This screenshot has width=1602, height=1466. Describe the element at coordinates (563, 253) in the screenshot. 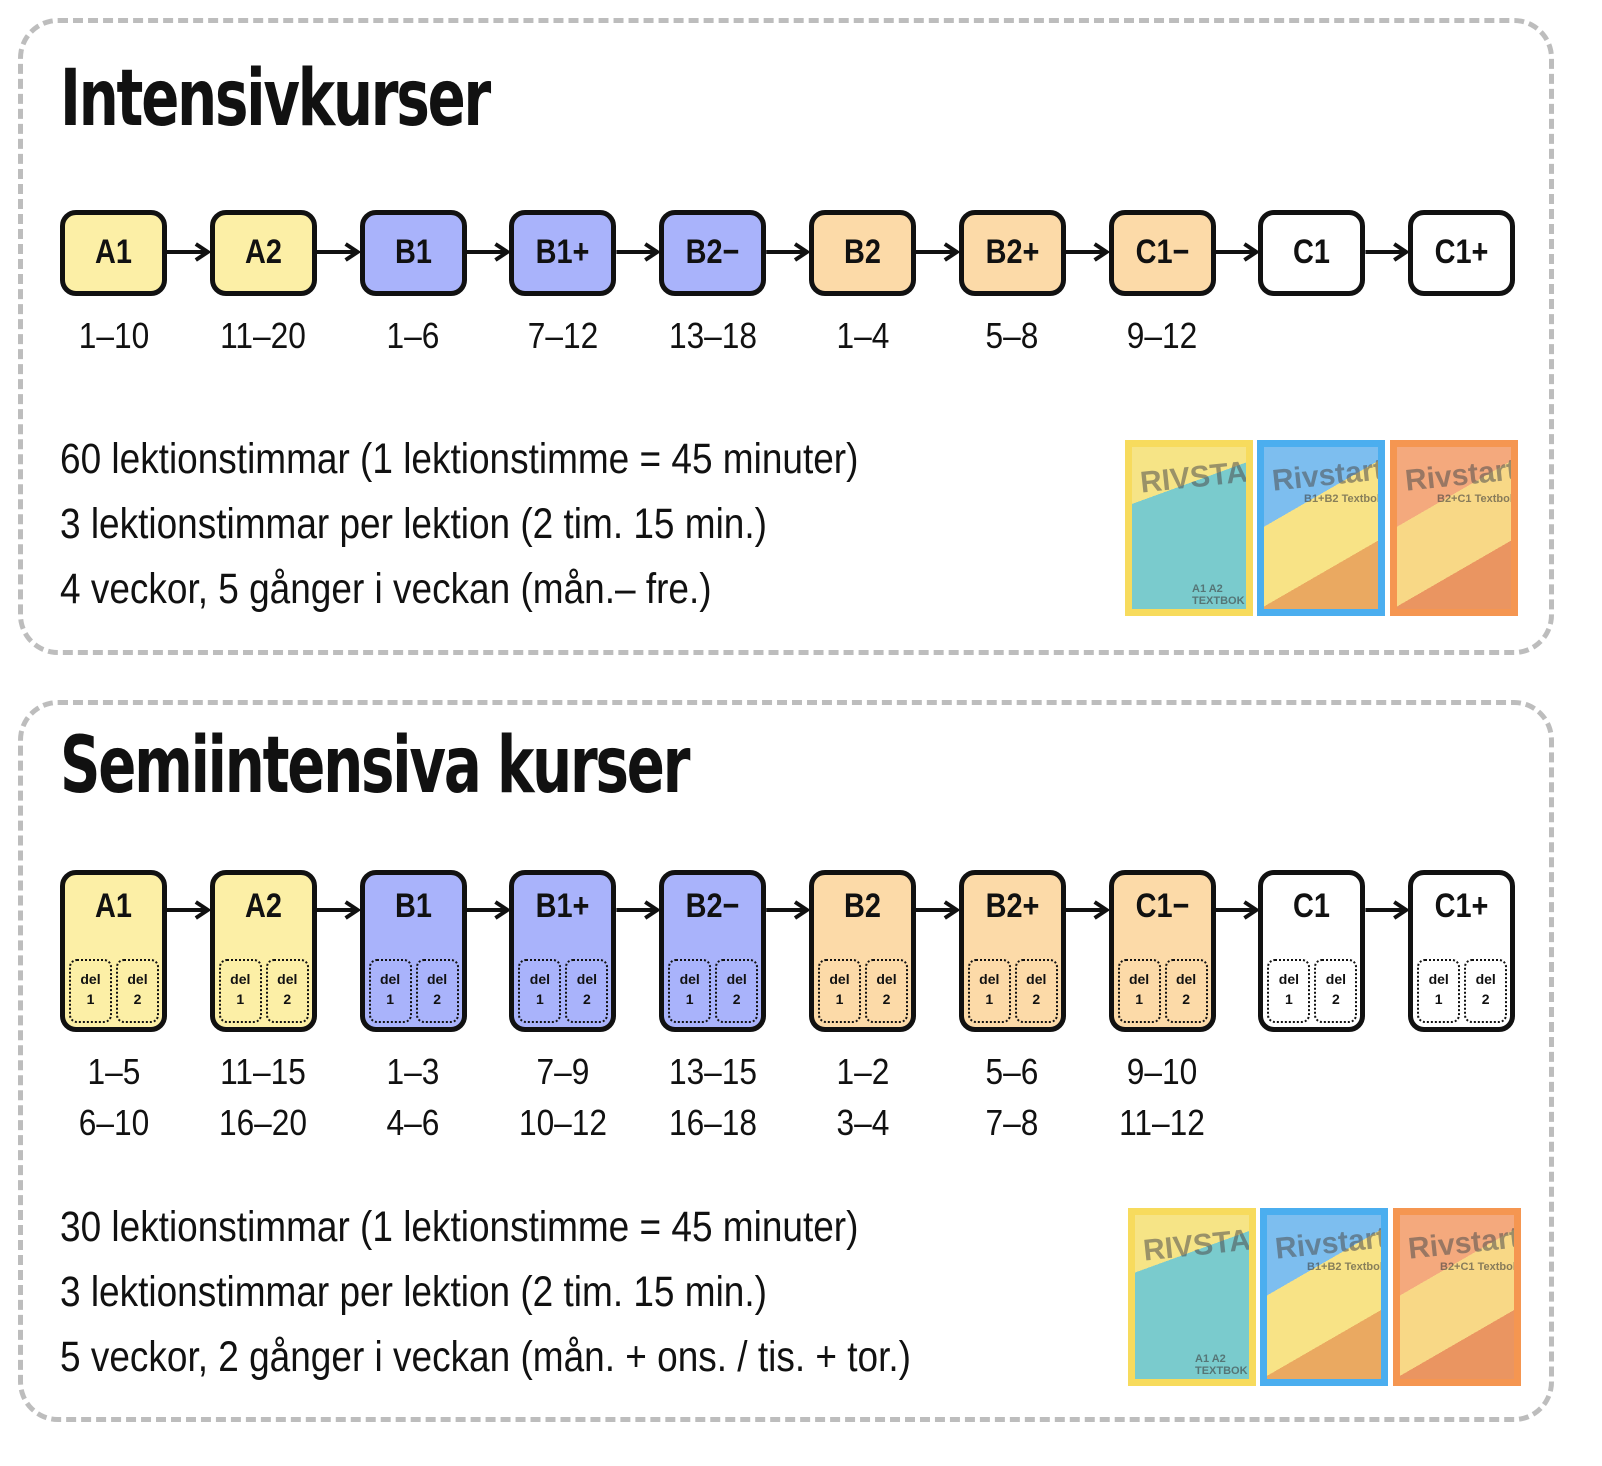

I see `level-box: B1+` at that location.